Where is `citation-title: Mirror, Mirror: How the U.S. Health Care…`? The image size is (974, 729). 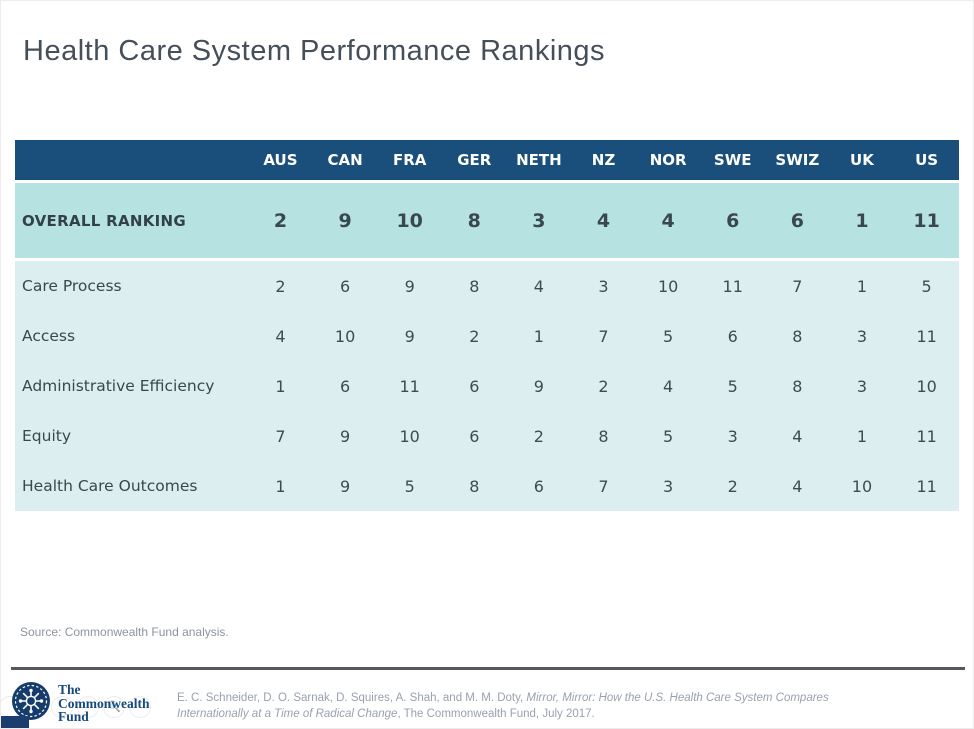 citation-title: Mirror, Mirror: How the U.S. Health Care… is located at coordinates (503, 706).